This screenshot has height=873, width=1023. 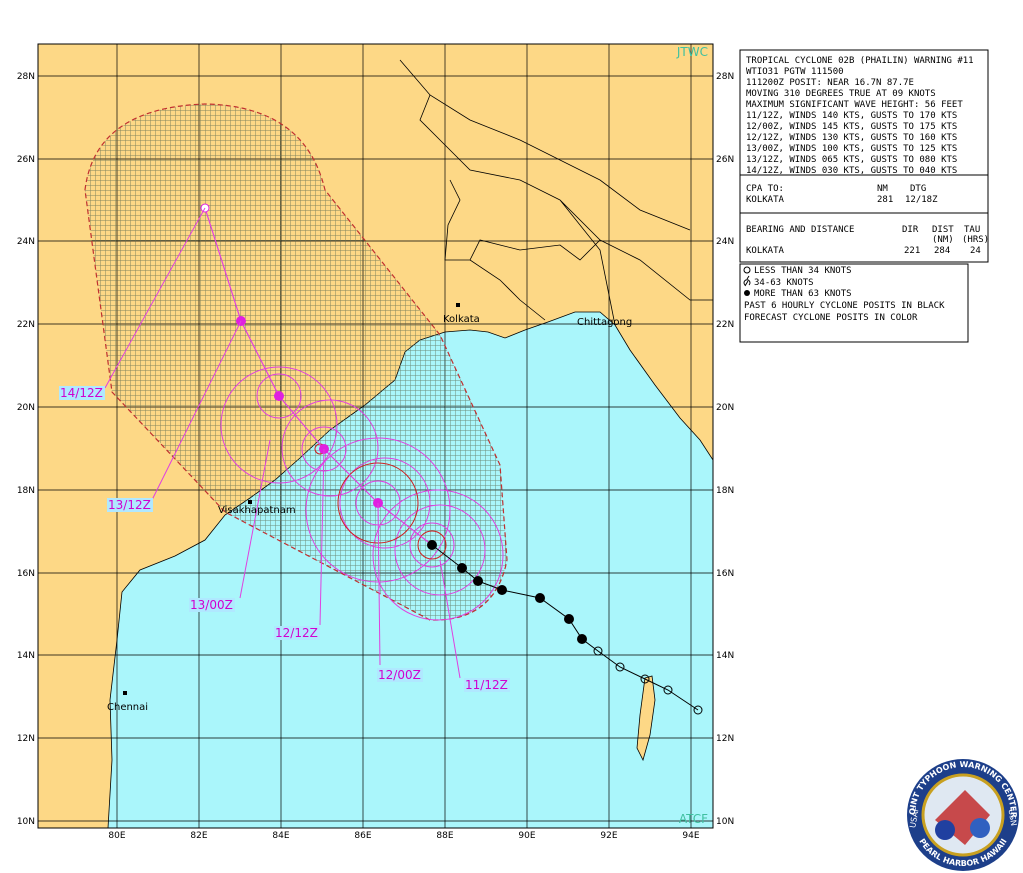 I want to click on lon-label: 86E, so click(x=362, y=836).